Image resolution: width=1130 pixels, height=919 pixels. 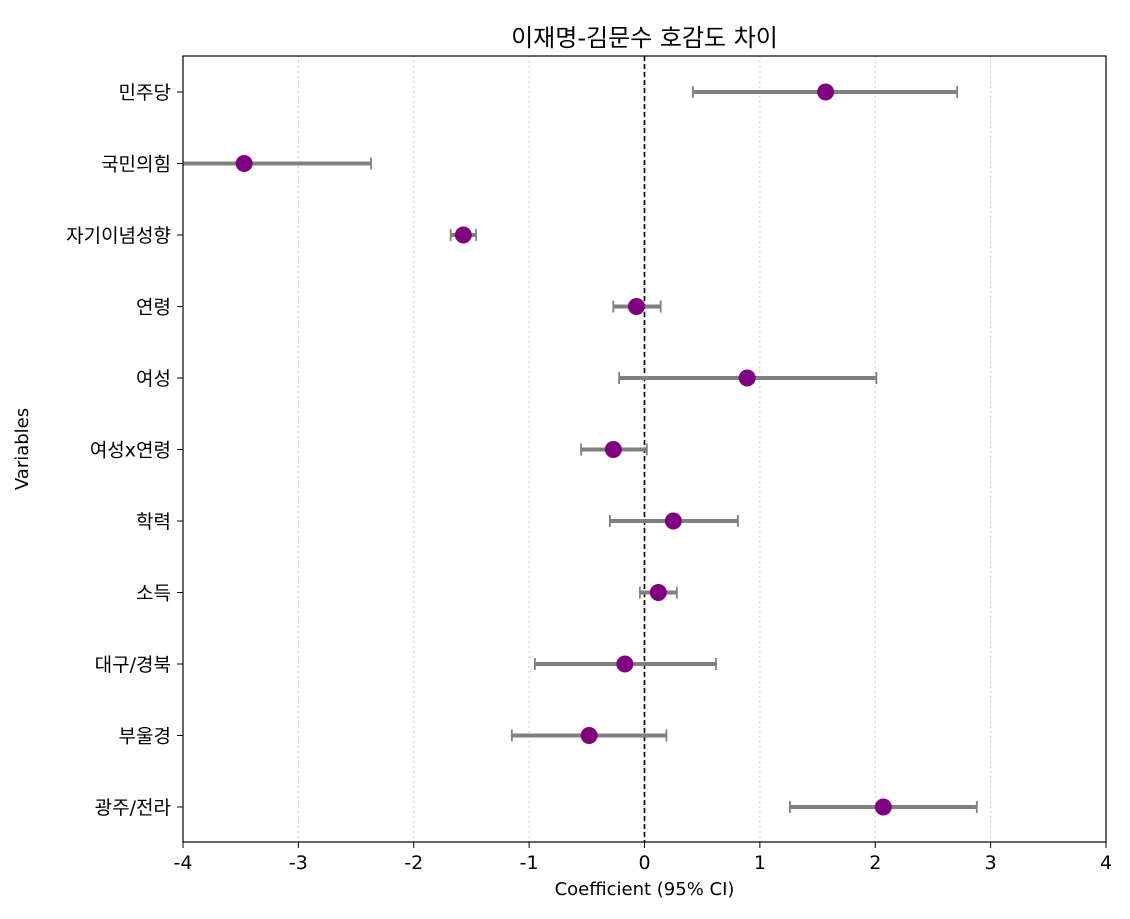 What do you see at coordinates (991, 863) in the screenshot?
I see `x-tick-label: 3` at bounding box center [991, 863].